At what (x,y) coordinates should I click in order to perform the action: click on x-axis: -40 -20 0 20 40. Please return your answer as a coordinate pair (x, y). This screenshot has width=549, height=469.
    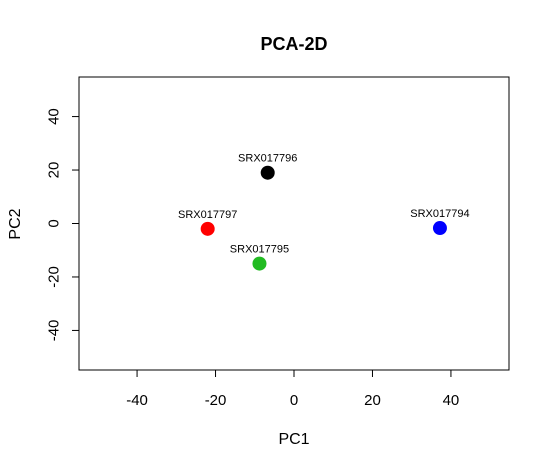
    Looking at the image, I should click on (293, 389).